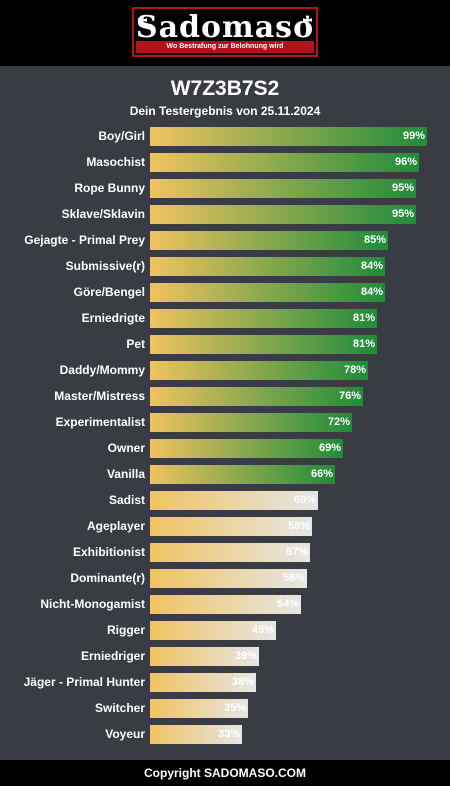  Describe the element at coordinates (225, 111) in the screenshot. I see `result-subtitle: Dein Testergebnis von 25.11.2024` at that location.